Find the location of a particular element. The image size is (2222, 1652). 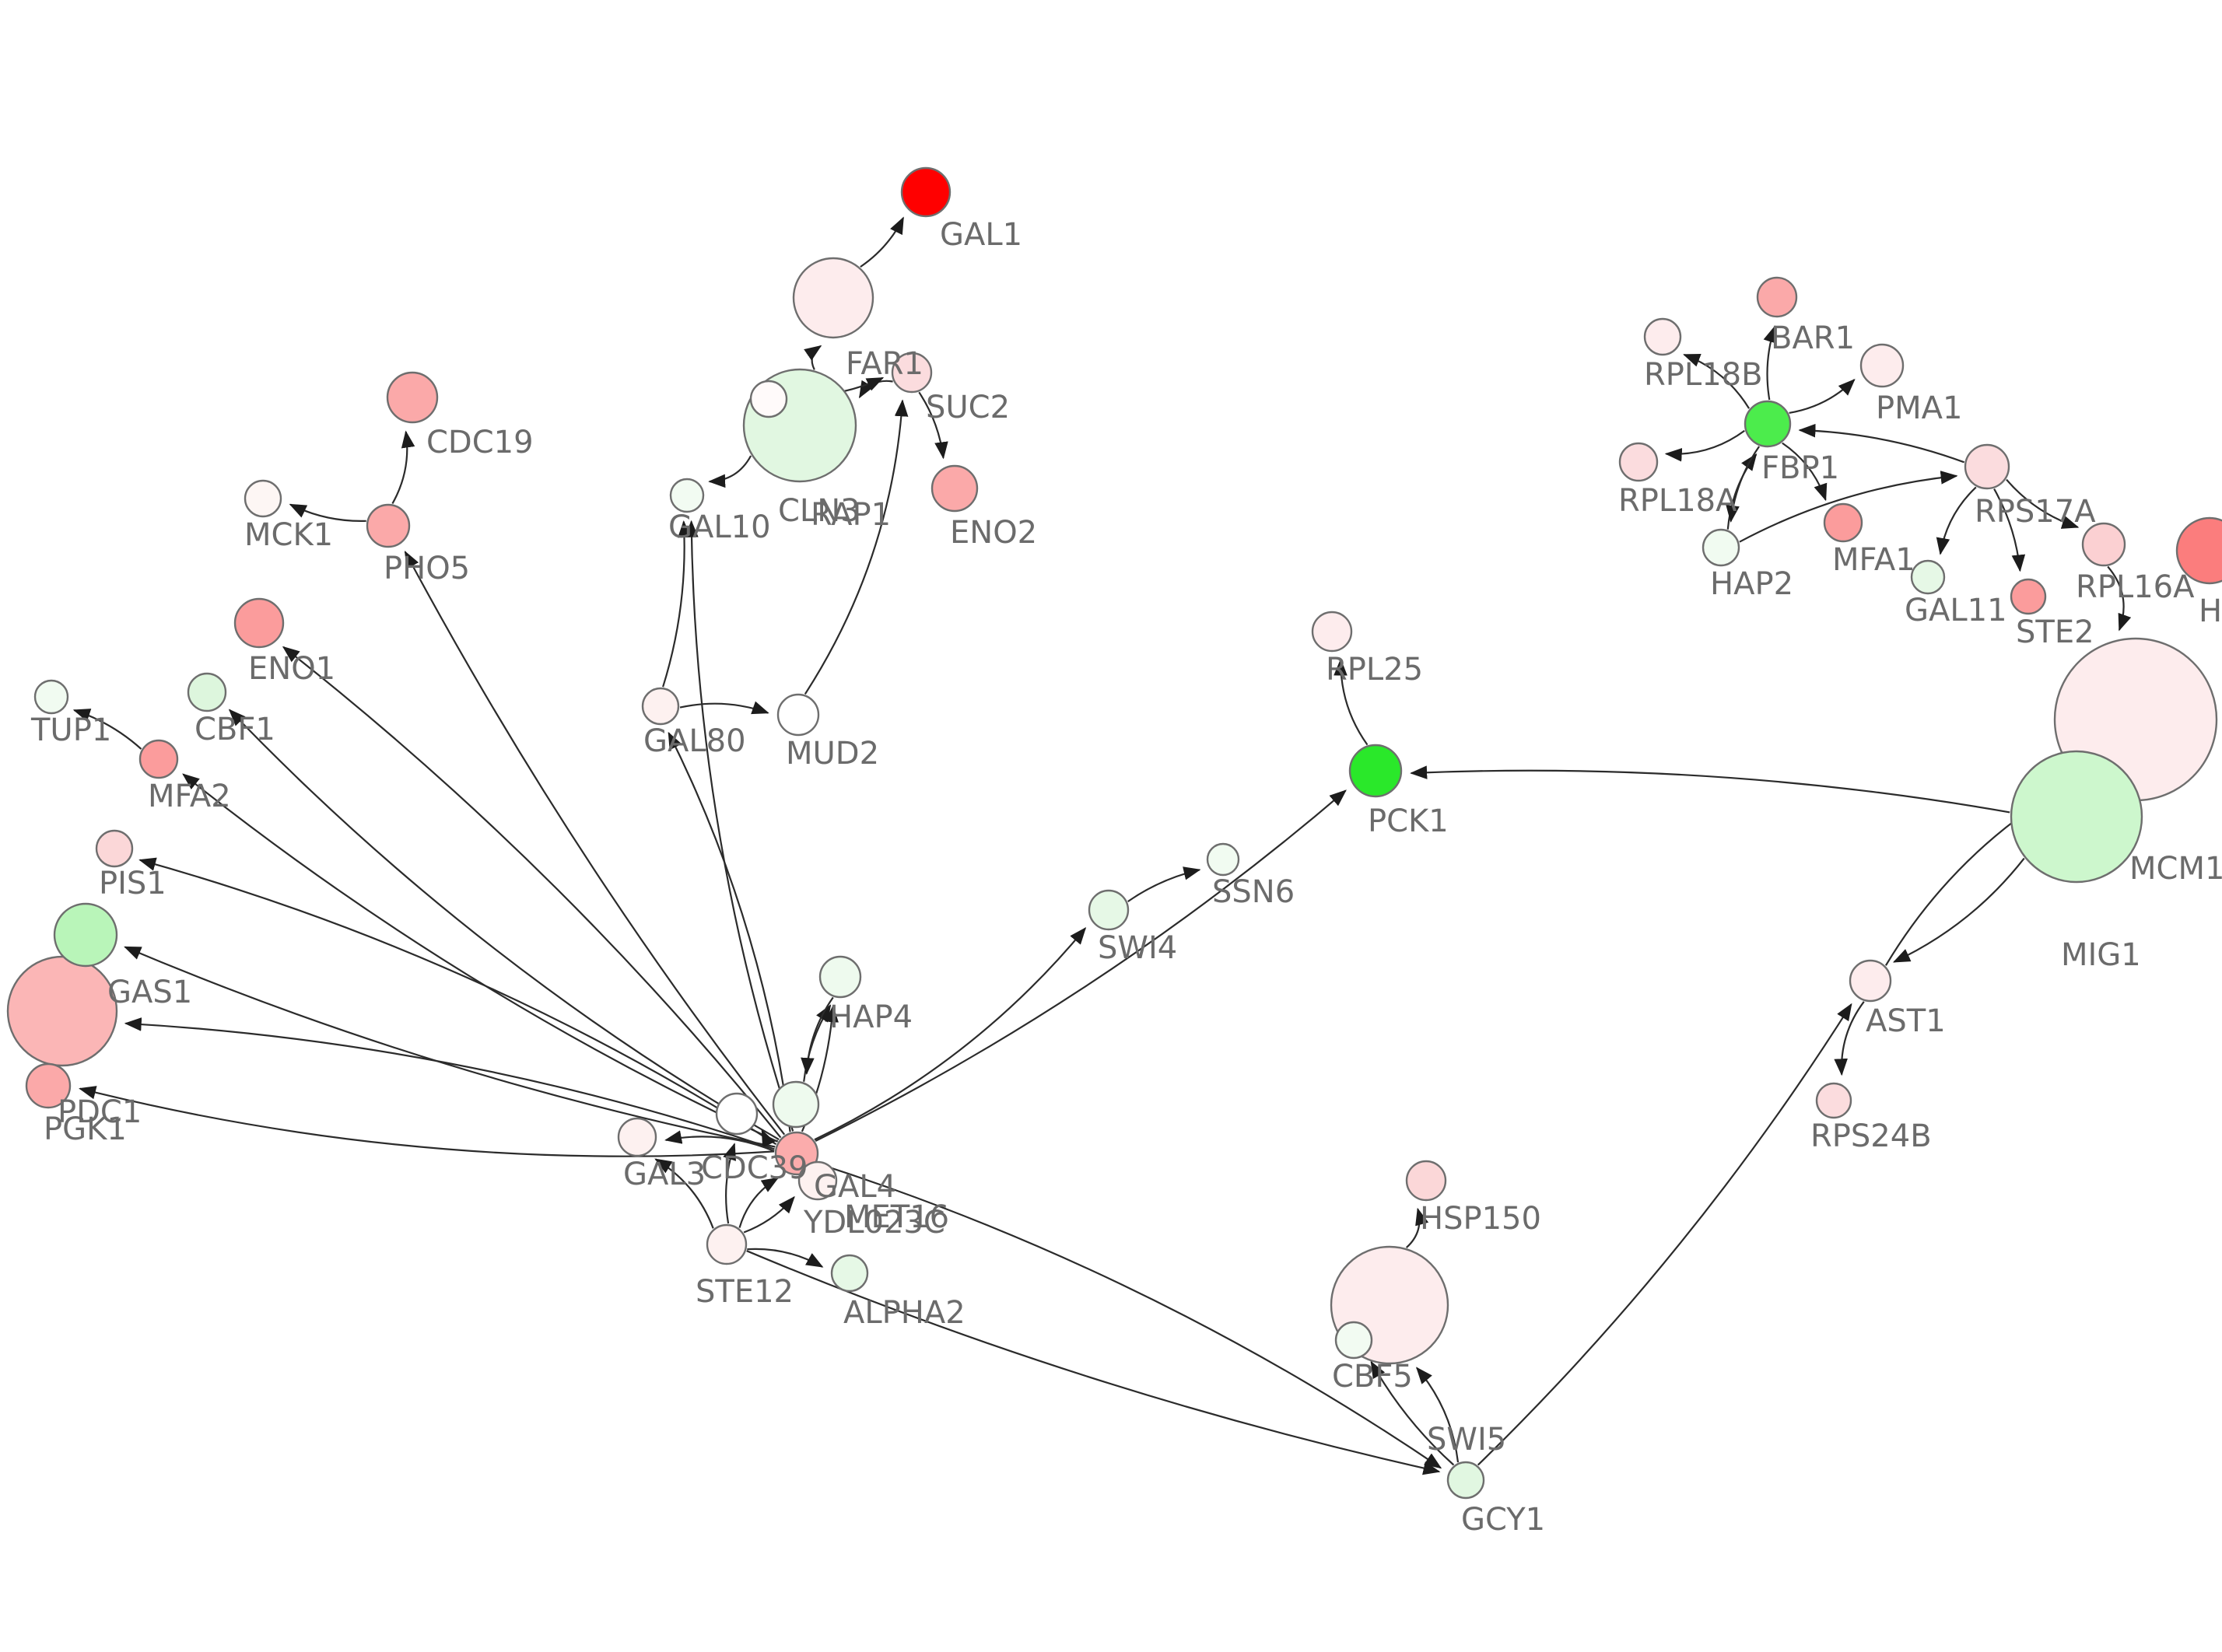

graph-node-bar1 is located at coordinates (1777, 297).